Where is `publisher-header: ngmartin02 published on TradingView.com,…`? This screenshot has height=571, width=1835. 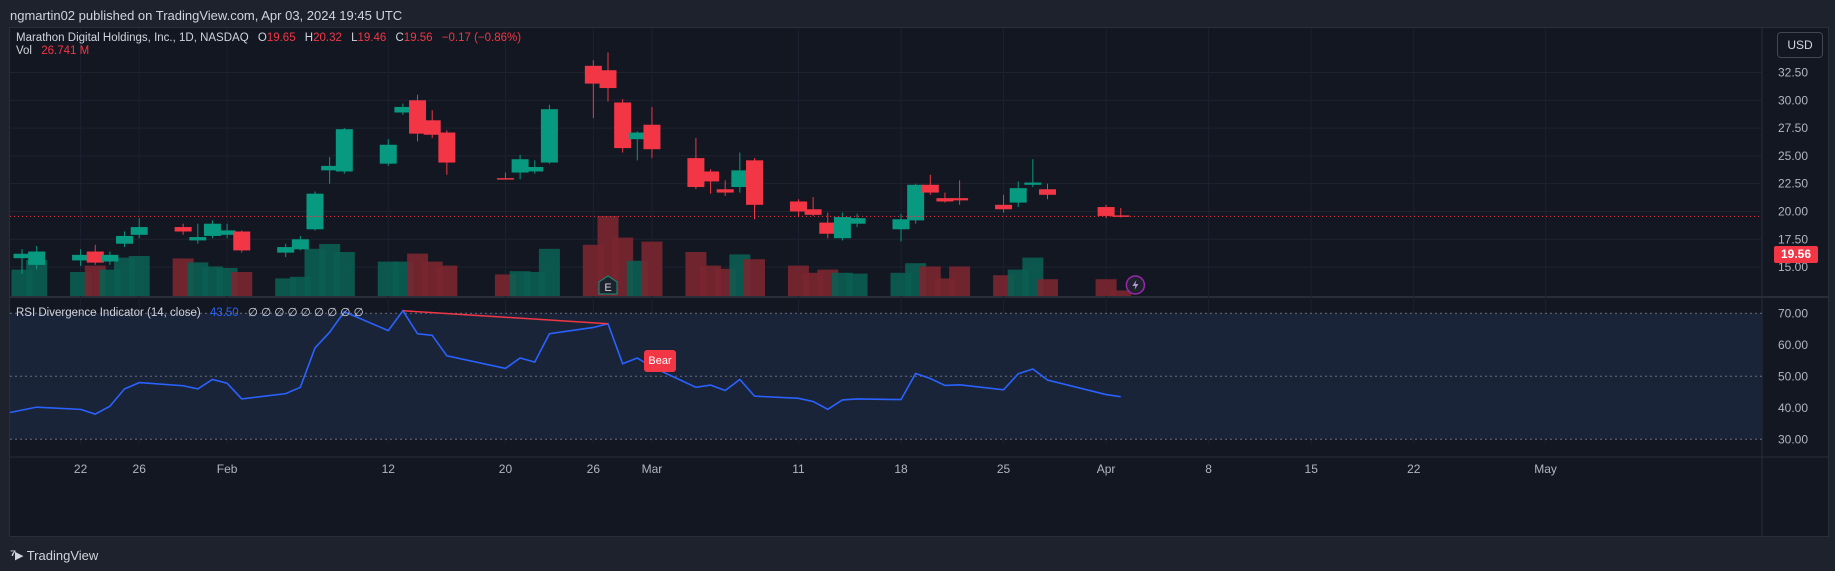
publisher-header: ngmartin02 published on TradingView.com,… is located at coordinates (206, 15).